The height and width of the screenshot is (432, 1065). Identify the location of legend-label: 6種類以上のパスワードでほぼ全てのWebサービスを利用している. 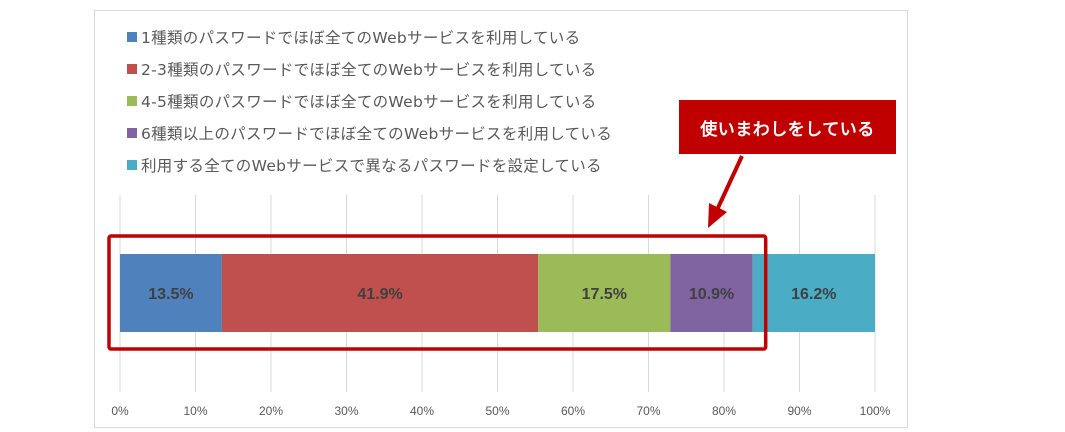
(376, 134).